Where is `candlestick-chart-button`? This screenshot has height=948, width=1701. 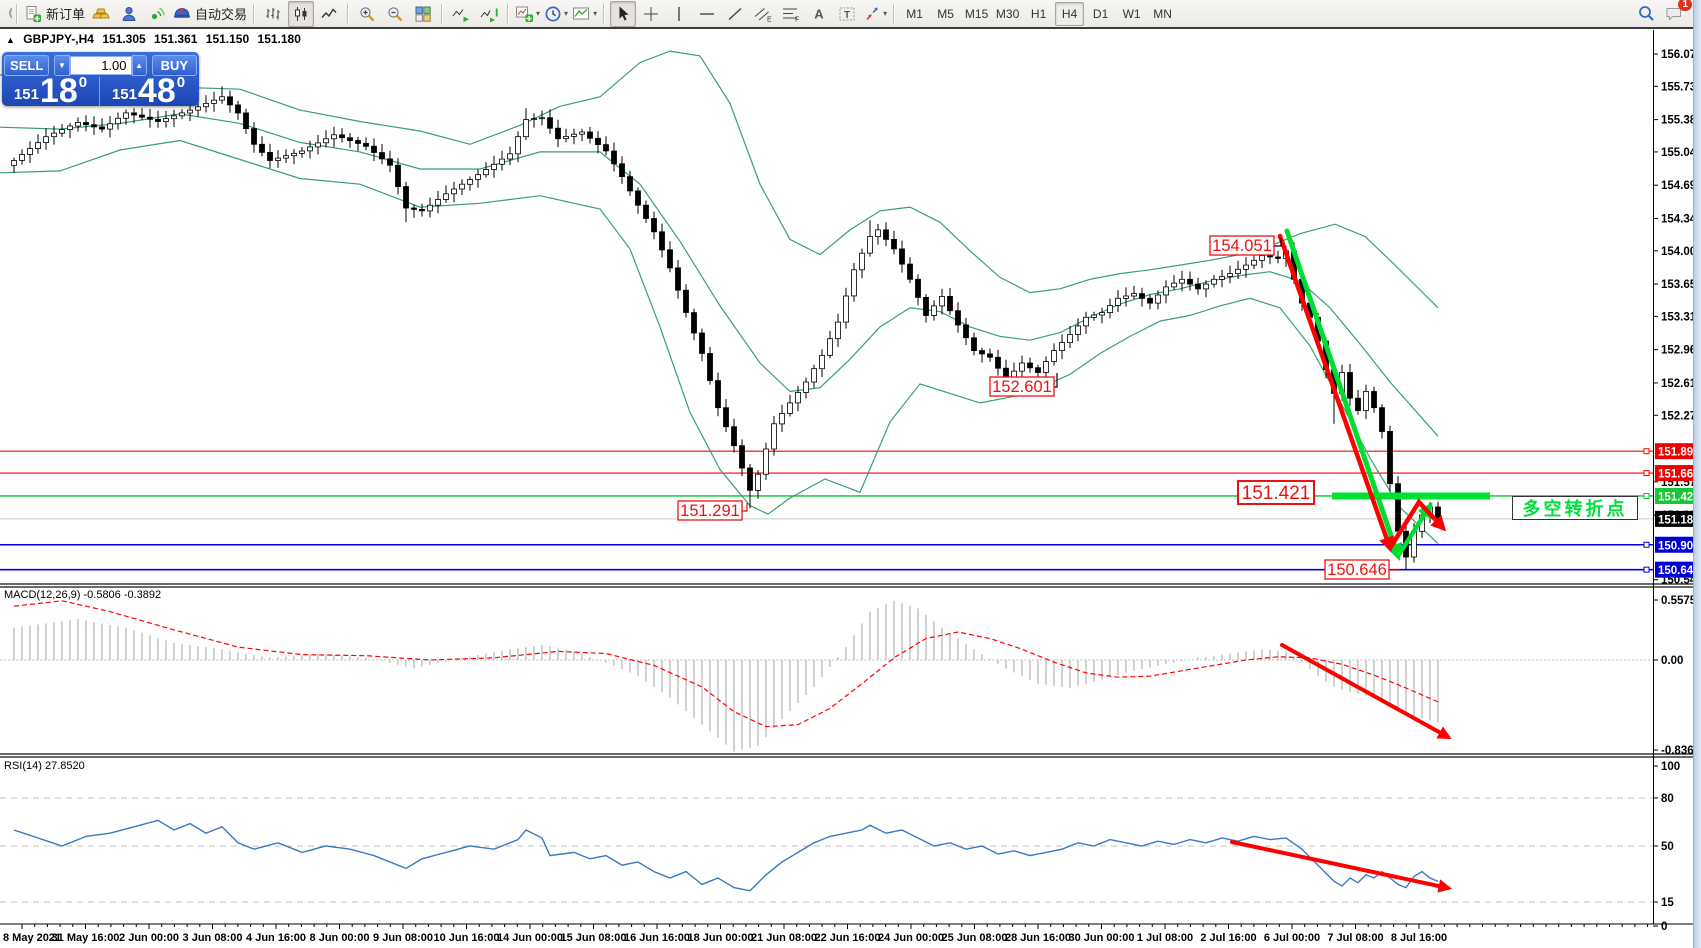 candlestick-chart-button is located at coordinates (301, 13).